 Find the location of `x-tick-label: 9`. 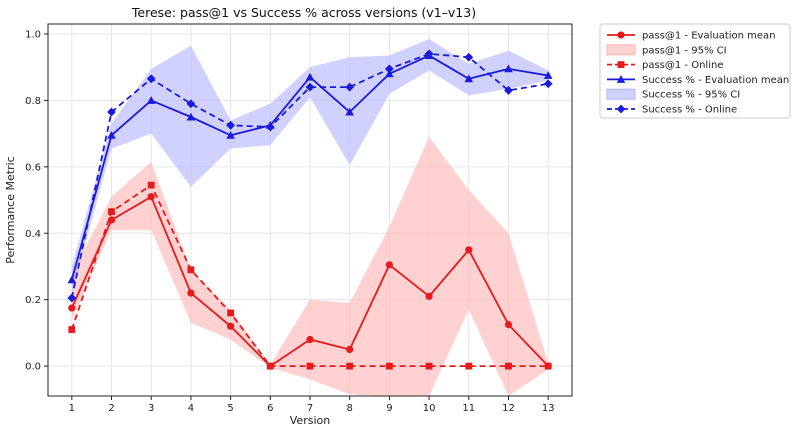

x-tick-label: 9 is located at coordinates (389, 408).